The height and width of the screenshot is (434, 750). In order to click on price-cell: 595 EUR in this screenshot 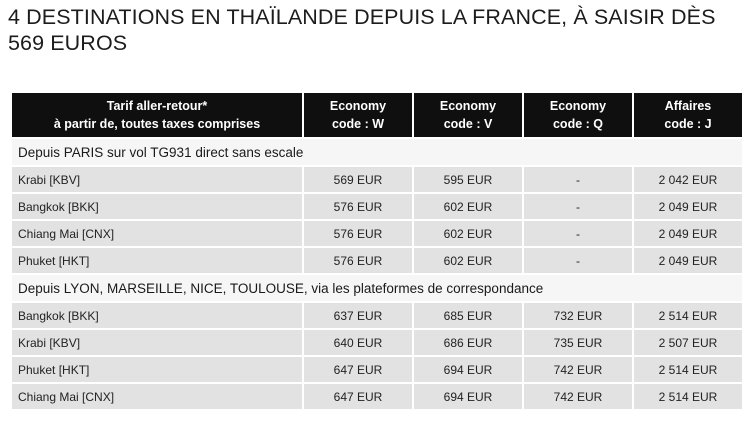, I will do `click(468, 179)`.